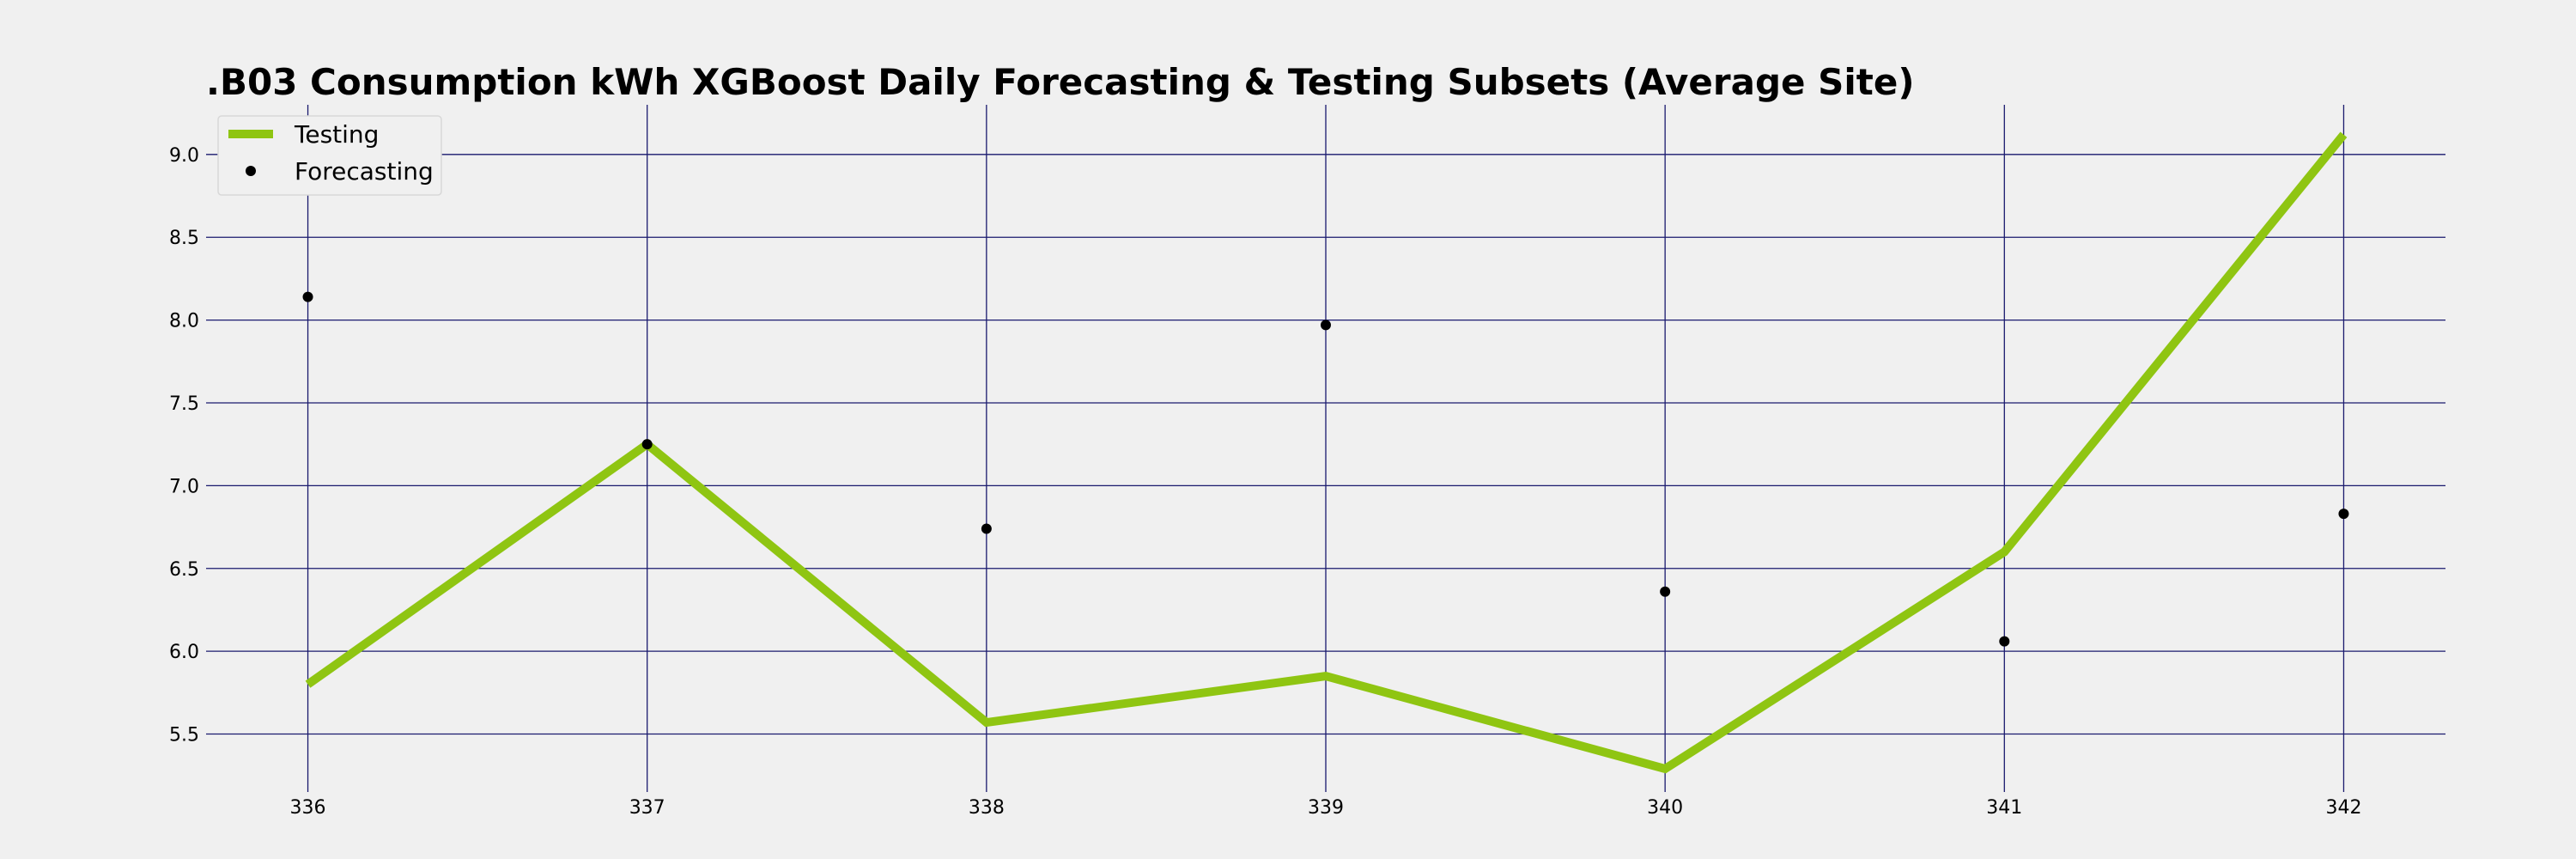  Describe the element at coordinates (184, 322) in the screenshot. I see `y-tick-label: 8.0` at that location.